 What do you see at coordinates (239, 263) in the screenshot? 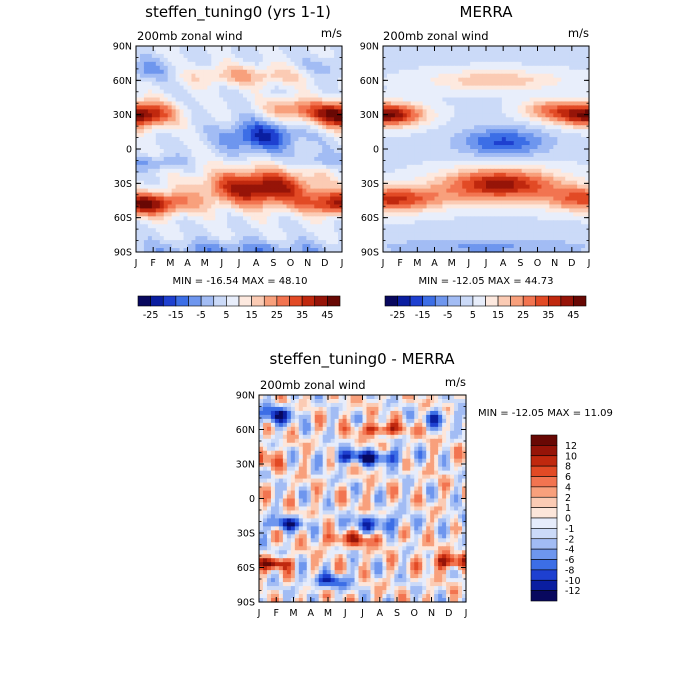
I see `x-tick-label: J` at bounding box center [239, 263].